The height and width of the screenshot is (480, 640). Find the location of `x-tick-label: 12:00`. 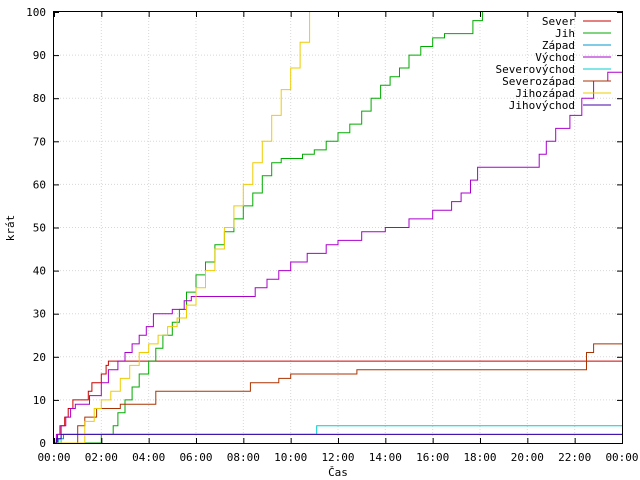

x-tick-label: 12:00 is located at coordinates (337, 457).